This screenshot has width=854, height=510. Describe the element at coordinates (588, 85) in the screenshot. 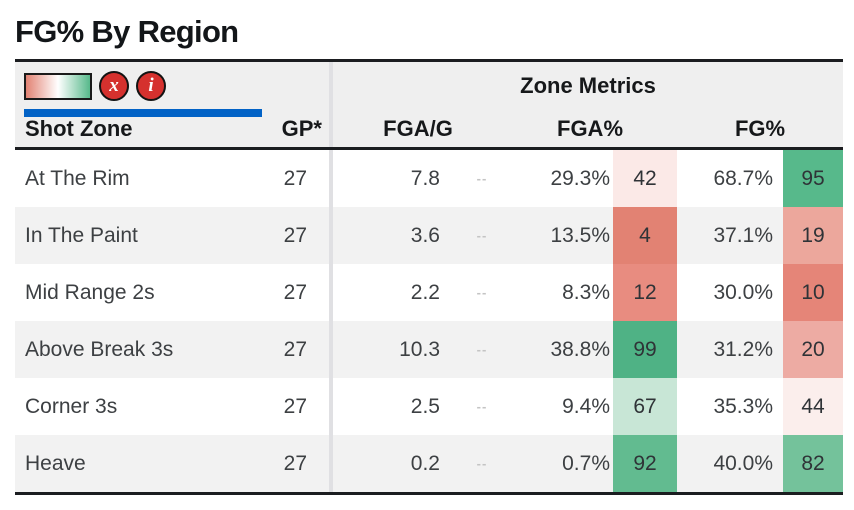

I see `group-header: Zone Metrics` at that location.